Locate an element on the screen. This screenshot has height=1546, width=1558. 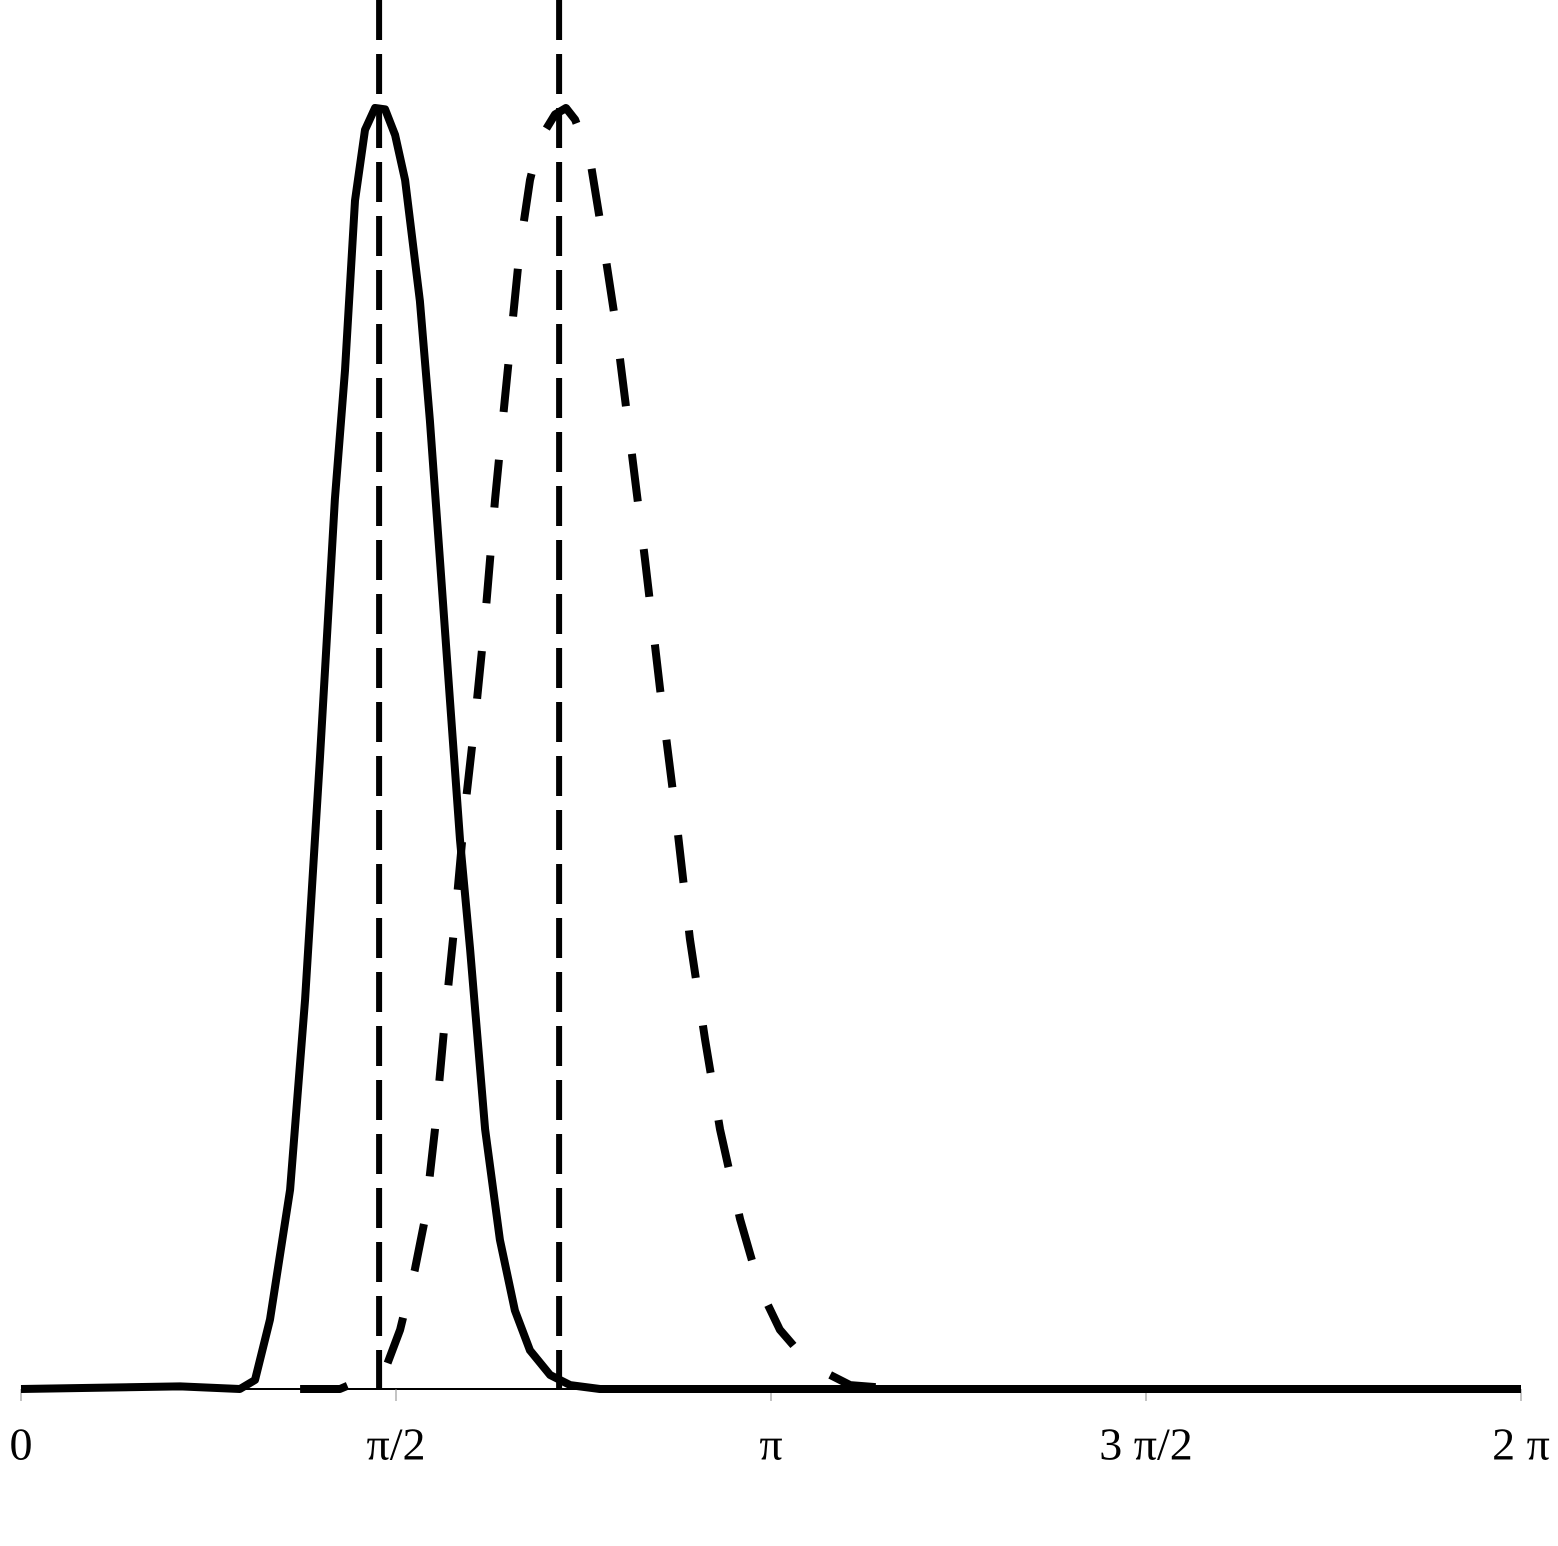
x-tick-label: 3 π/2 is located at coordinates (1146, 1444).